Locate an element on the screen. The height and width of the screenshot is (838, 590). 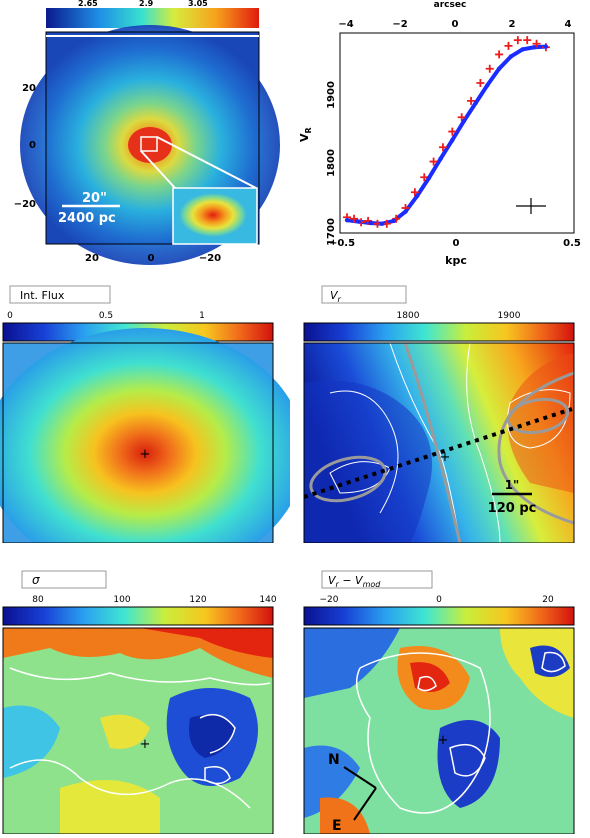
sigma-map: σ 80 100 120 140 + is located at coordinates (139, 702).